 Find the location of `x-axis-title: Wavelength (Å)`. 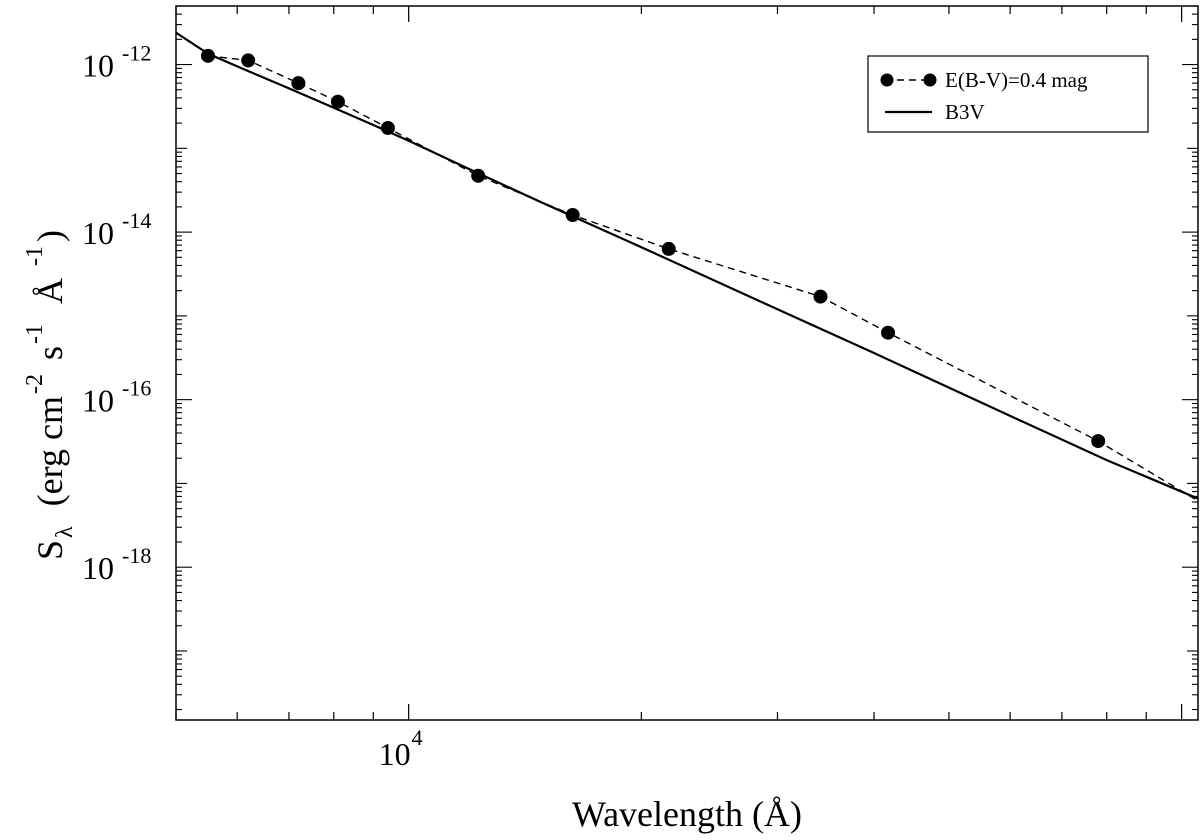

x-axis-title: Wavelength (Å) is located at coordinates (687, 814).